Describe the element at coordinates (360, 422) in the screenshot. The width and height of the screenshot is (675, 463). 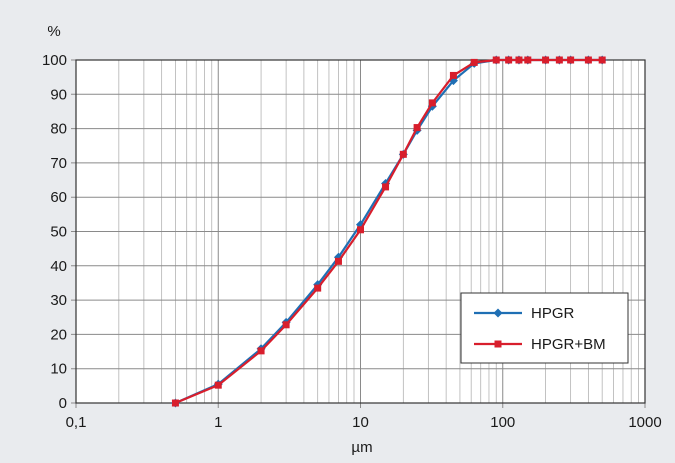
I see `x-tick-label: 10` at that location.